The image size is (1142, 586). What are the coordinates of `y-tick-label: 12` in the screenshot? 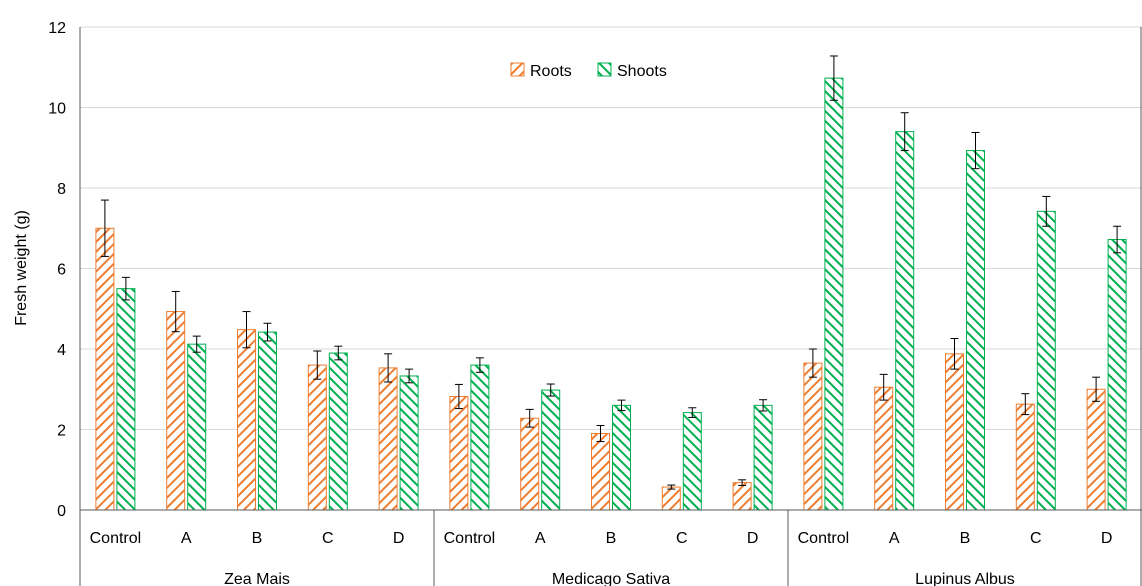 It's located at (57, 28).